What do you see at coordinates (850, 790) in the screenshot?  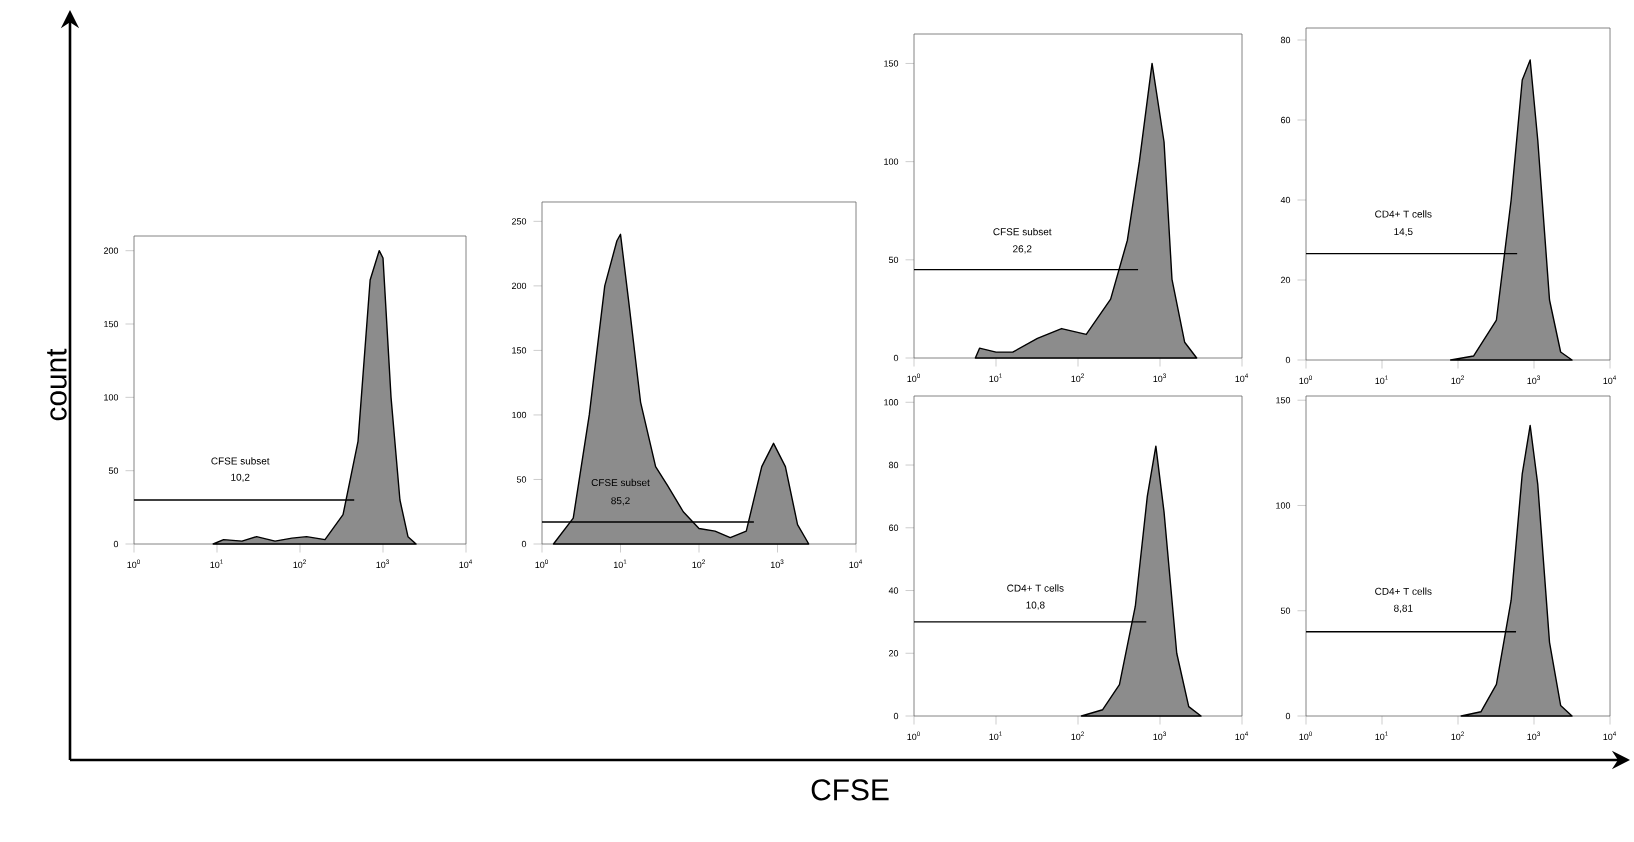 I see `text: CFSE` at bounding box center [850, 790].